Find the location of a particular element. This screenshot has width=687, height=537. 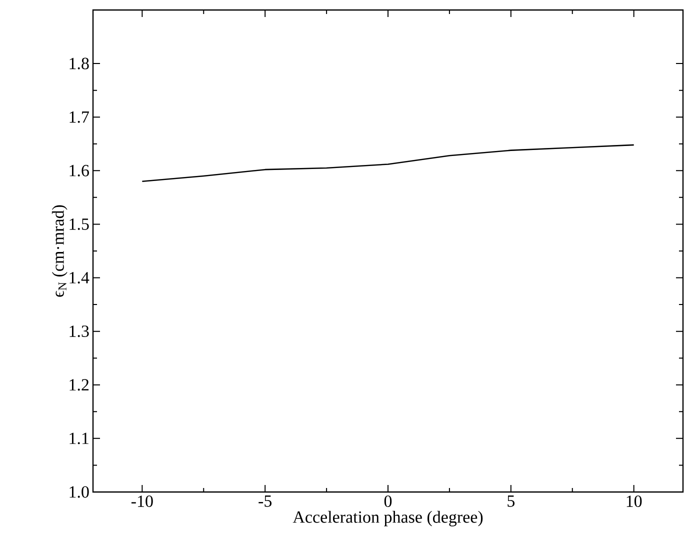

x-axis-title: Acceleration phase (degree) is located at coordinates (387, 518).